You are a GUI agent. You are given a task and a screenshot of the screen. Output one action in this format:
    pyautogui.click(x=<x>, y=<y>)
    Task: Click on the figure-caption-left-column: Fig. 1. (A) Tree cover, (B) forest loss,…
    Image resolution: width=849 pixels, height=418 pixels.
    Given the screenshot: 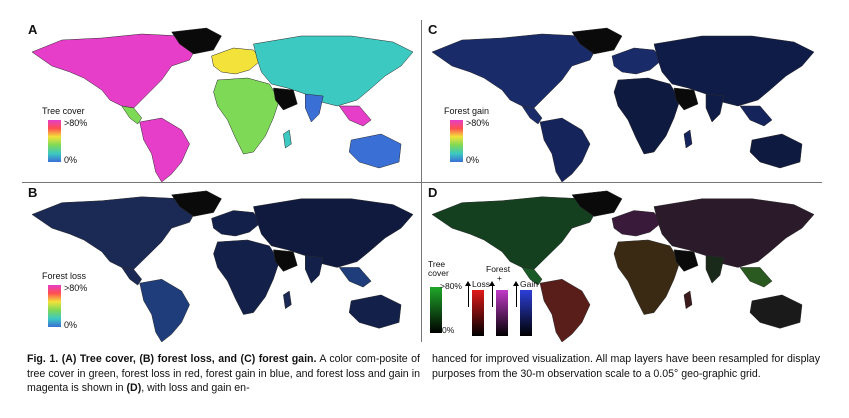 What is the action you would take?
    pyautogui.click(x=223, y=374)
    